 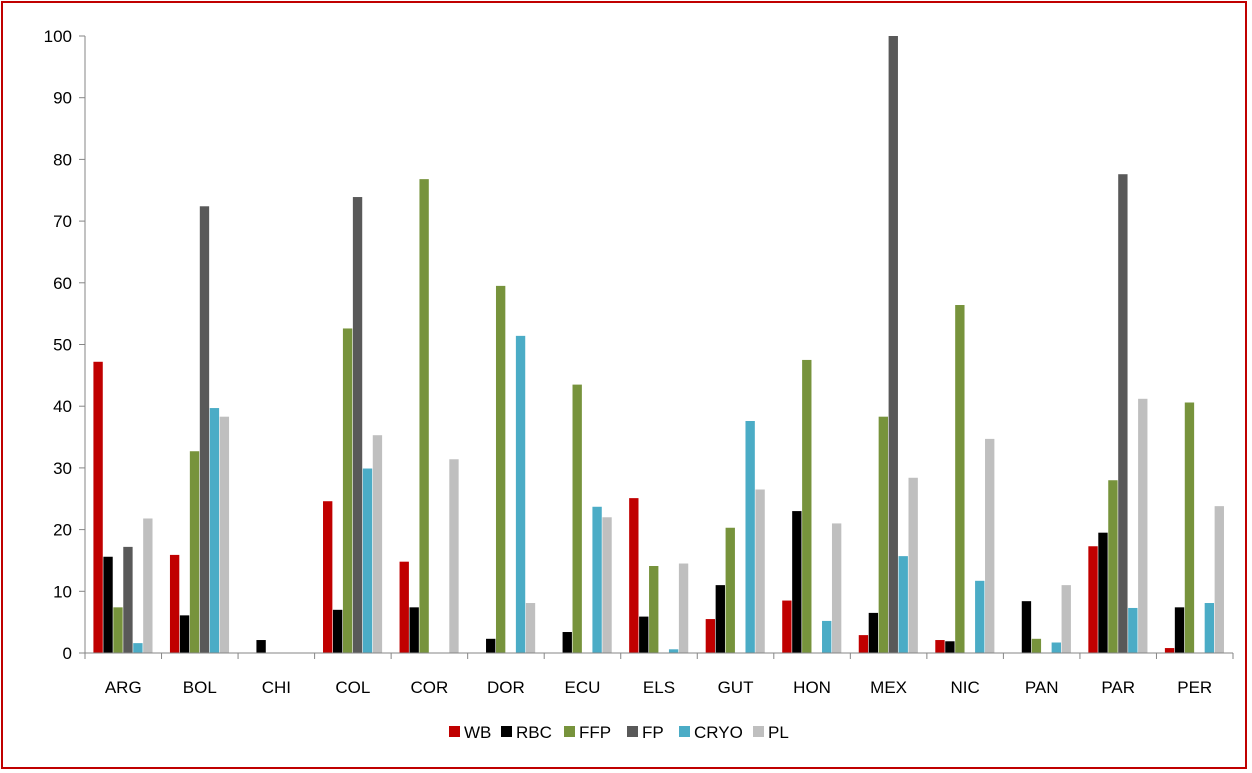 What do you see at coordinates (634, 575) in the screenshot?
I see `bar-wb-els` at bounding box center [634, 575].